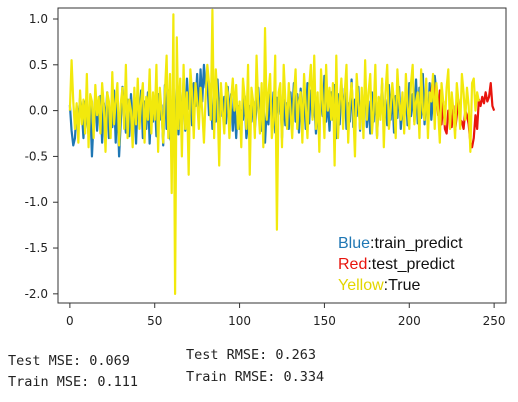  I want to click on train-rmse-text: Train RMSE: 0.334, so click(255, 377).